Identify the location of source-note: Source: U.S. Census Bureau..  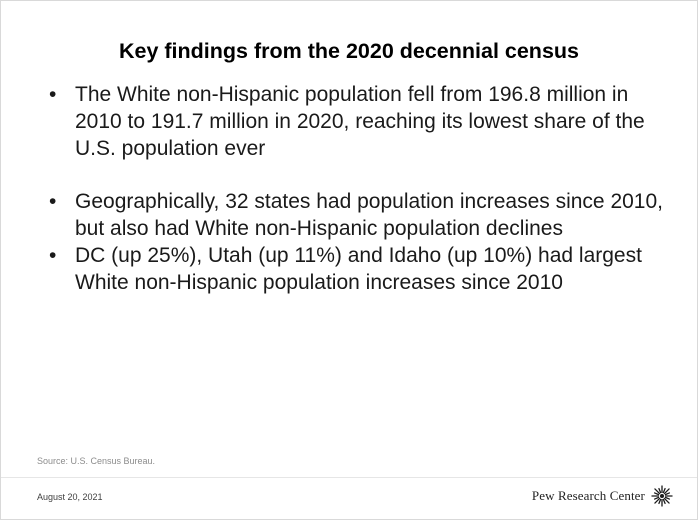
(96, 461).